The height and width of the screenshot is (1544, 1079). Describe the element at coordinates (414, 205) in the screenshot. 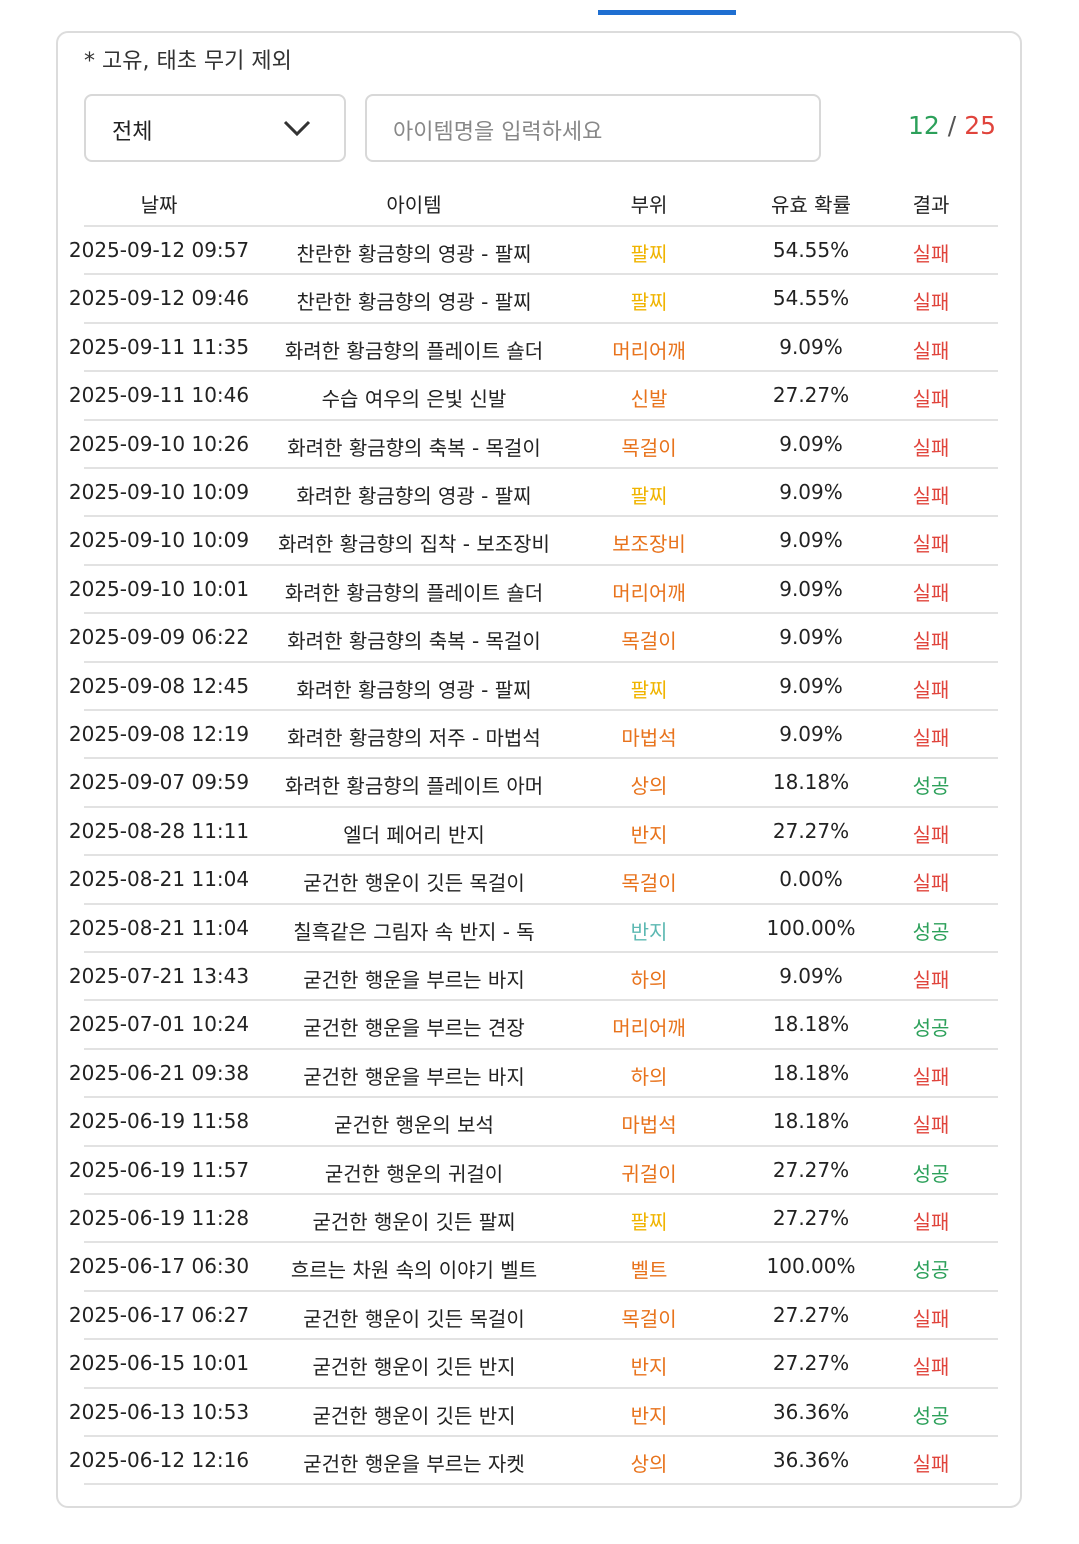

I see `header-cell: 아이템` at that location.